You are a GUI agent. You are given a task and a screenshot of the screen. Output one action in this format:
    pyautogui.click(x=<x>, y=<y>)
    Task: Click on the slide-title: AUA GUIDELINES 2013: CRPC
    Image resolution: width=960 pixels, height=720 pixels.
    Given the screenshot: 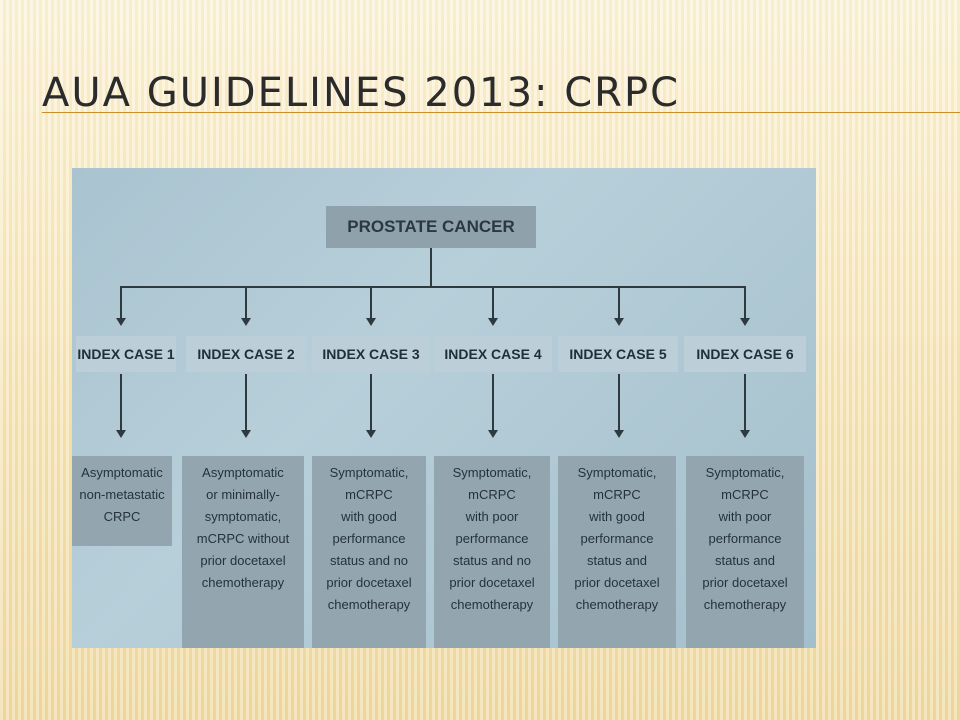 What is the action you would take?
    pyautogui.click(x=361, y=93)
    